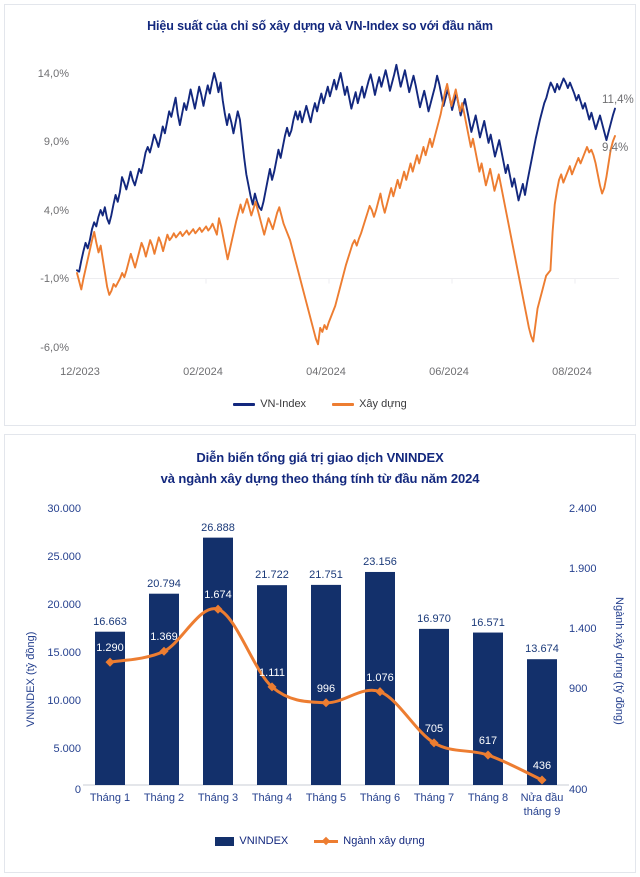 The width and height of the screenshot is (640, 877). I want to click on chart2-legend-label-xaydung: Ngành xây dựng, so click(384, 841).